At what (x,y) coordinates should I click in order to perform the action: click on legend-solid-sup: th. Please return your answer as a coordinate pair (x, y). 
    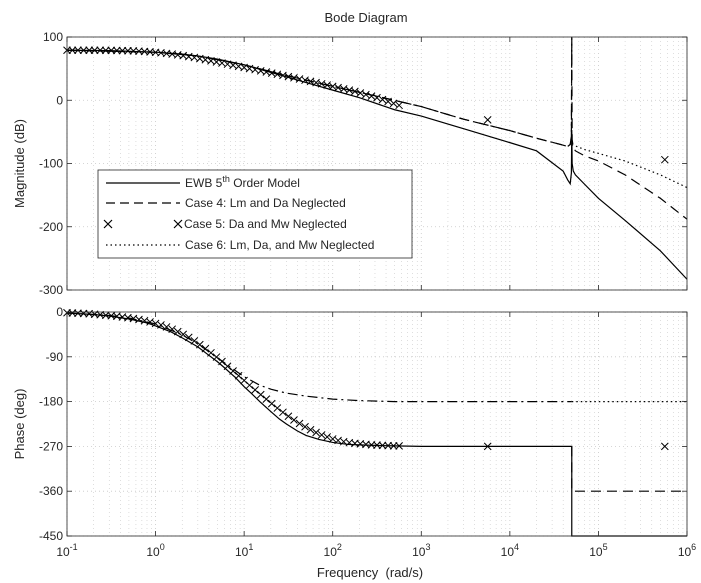
    Looking at the image, I should click on (226, 179).